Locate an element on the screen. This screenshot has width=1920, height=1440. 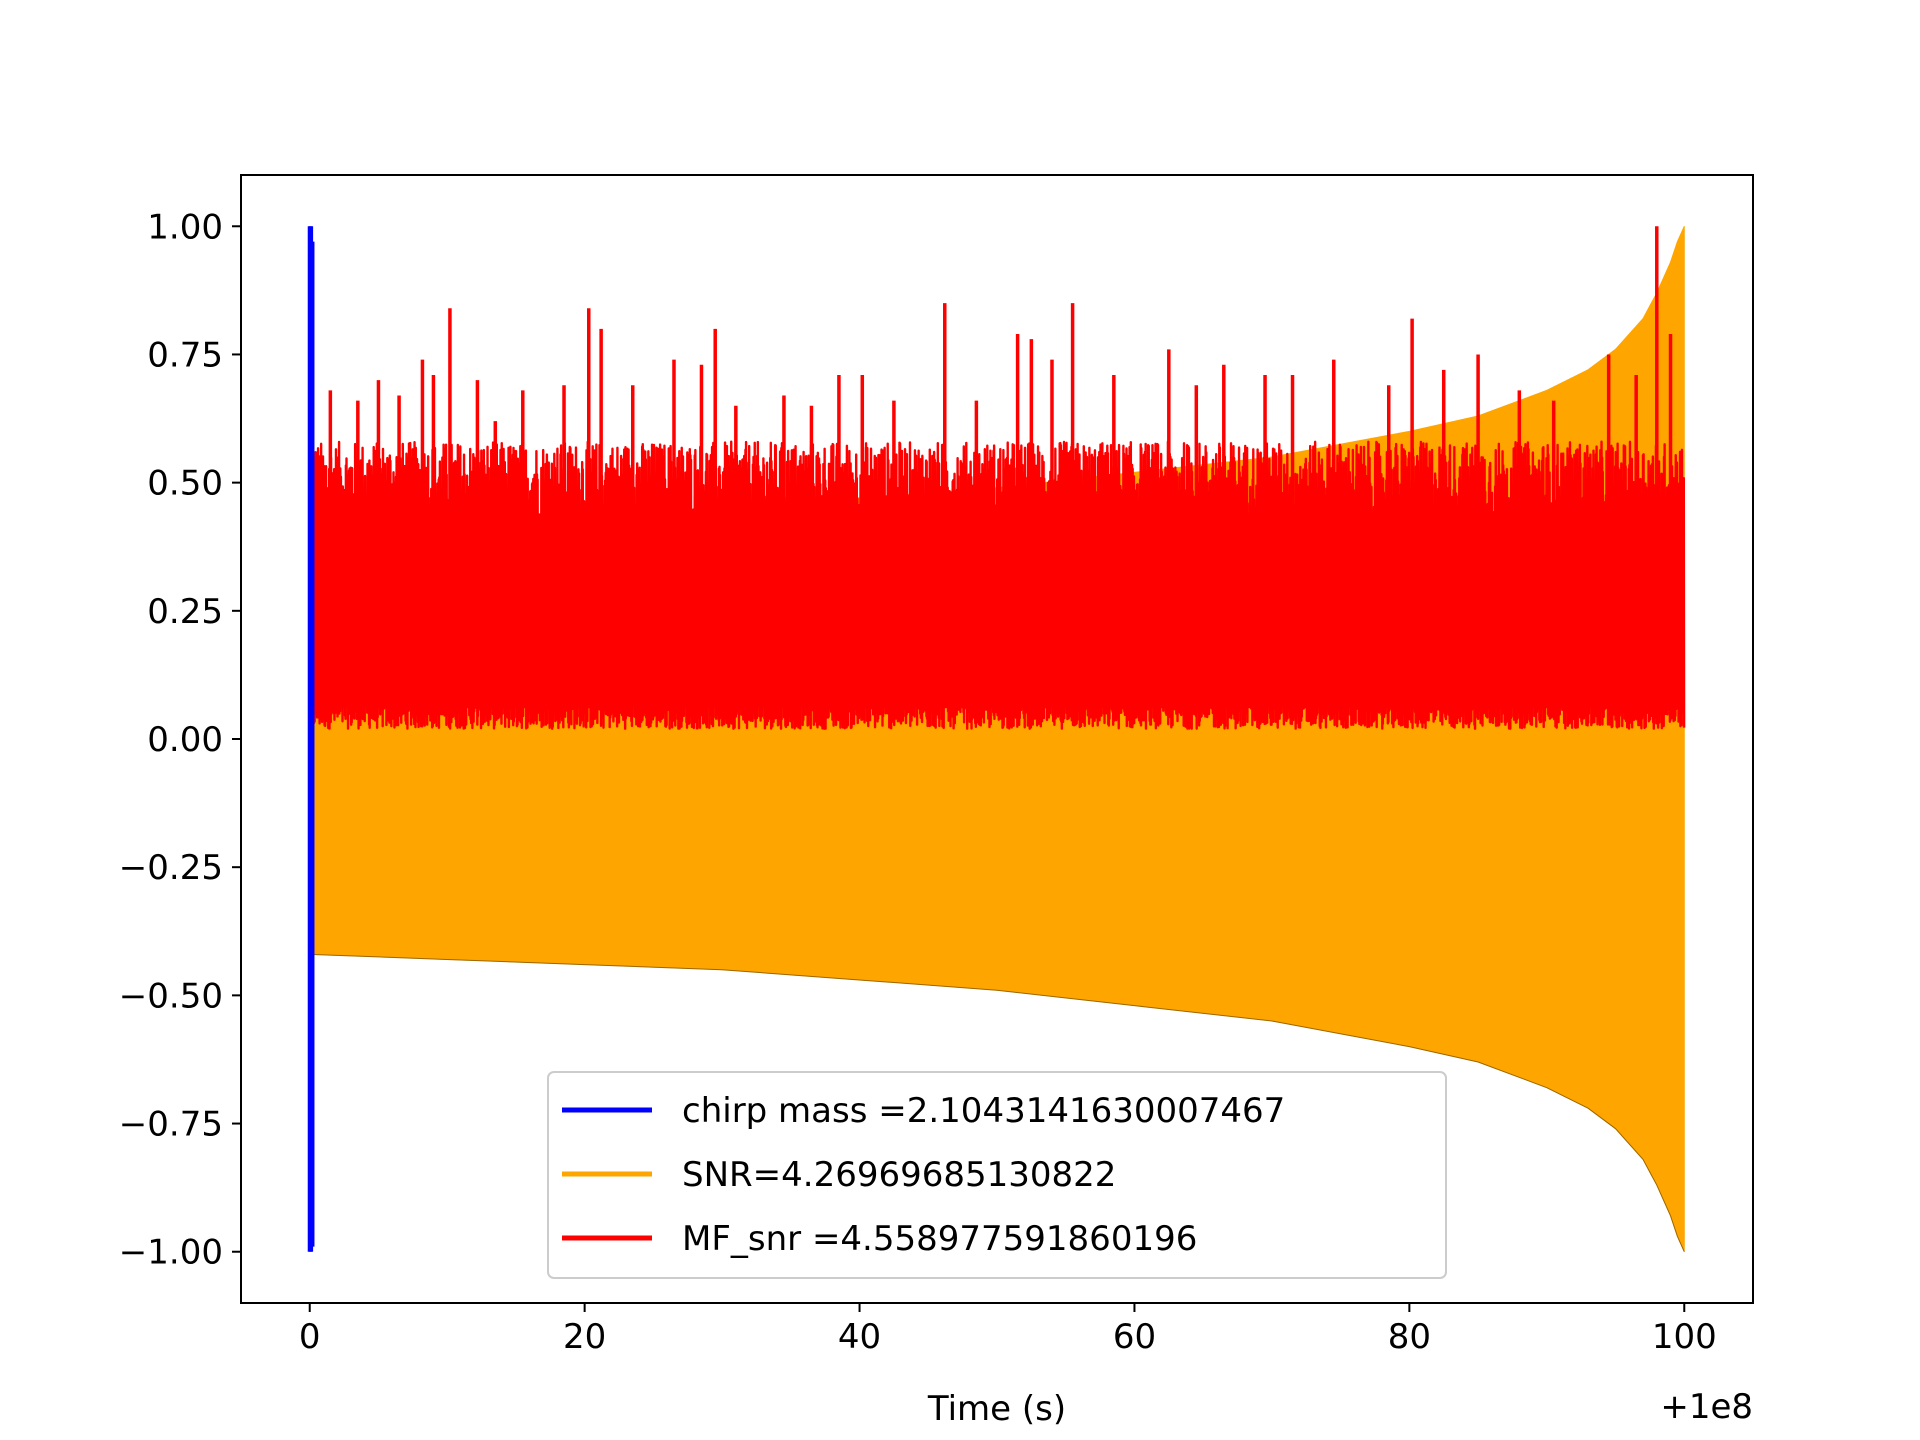
y-tick-label: 0.25 is located at coordinates (185, 612).